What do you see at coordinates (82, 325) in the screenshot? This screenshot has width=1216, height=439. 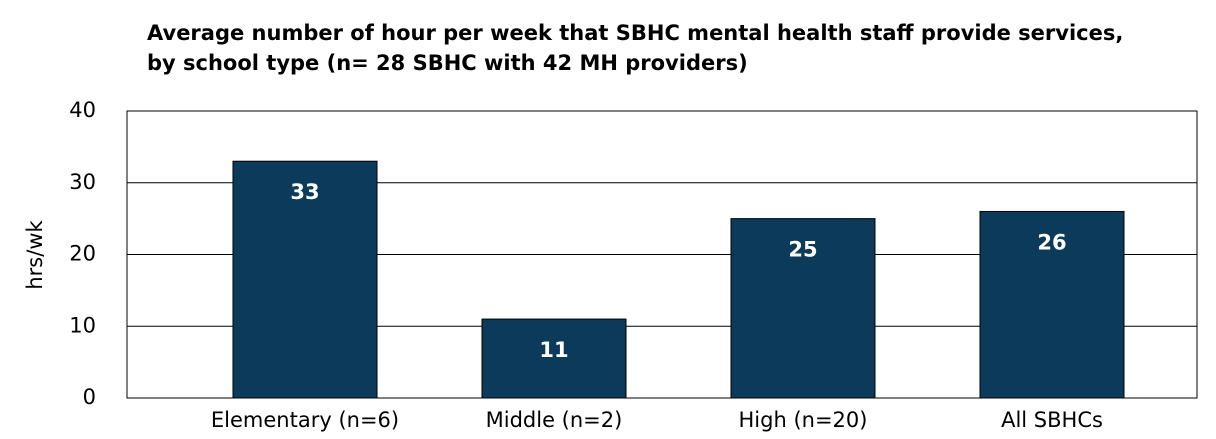 I see `y-tick-label: 10` at bounding box center [82, 325].